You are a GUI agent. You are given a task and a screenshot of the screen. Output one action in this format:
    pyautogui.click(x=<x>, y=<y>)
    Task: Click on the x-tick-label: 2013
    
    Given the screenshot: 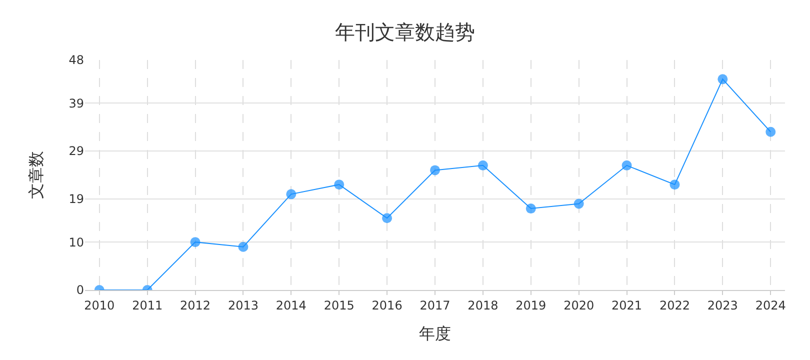 What is the action you would take?
    pyautogui.click(x=243, y=305)
    